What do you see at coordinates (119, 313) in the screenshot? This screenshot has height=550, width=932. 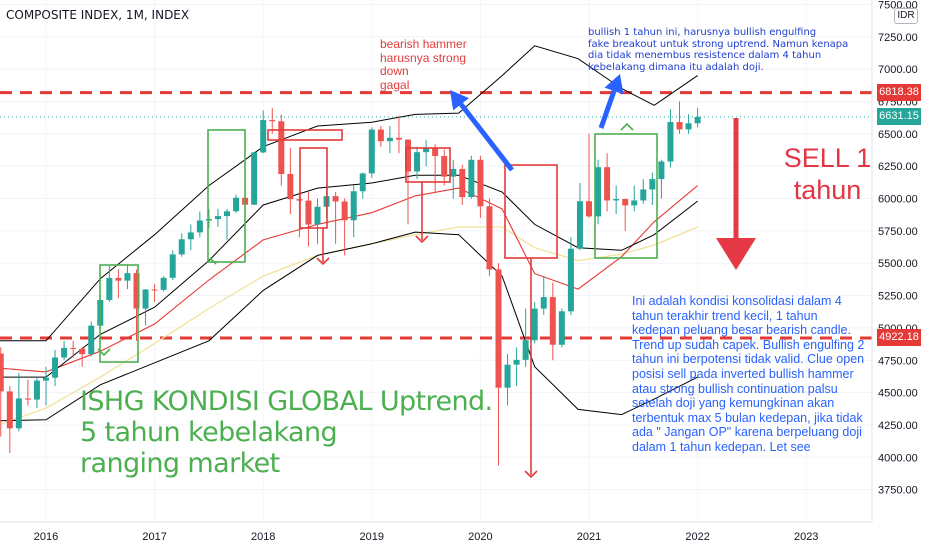 I see `green-box-2016` at bounding box center [119, 313].